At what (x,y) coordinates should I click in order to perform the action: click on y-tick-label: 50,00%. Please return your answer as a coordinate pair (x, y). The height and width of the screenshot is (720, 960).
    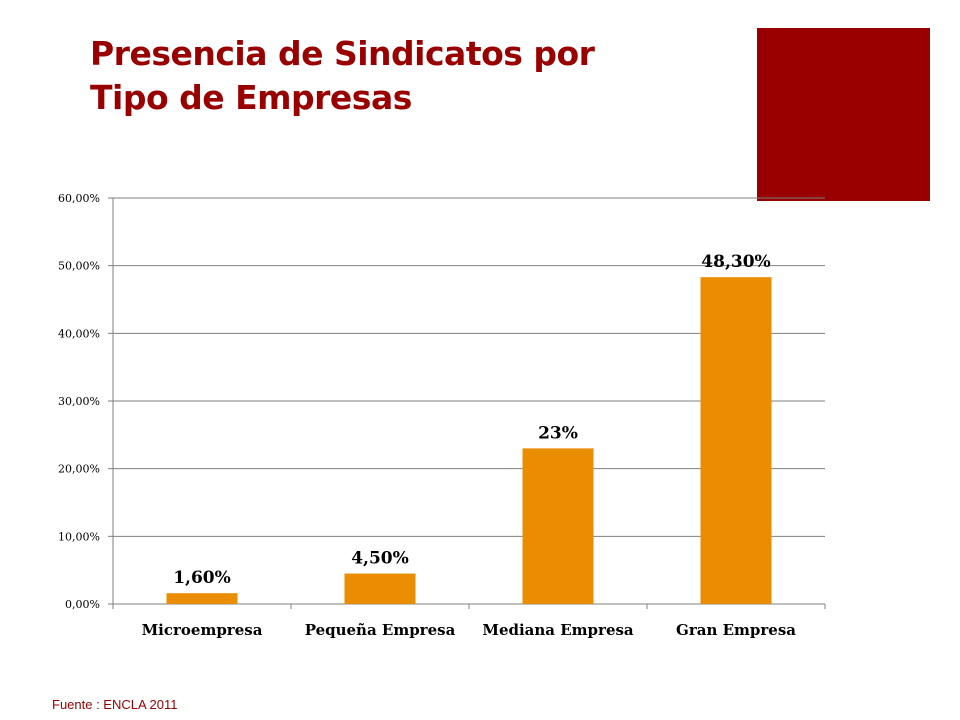
    Looking at the image, I should click on (79, 266).